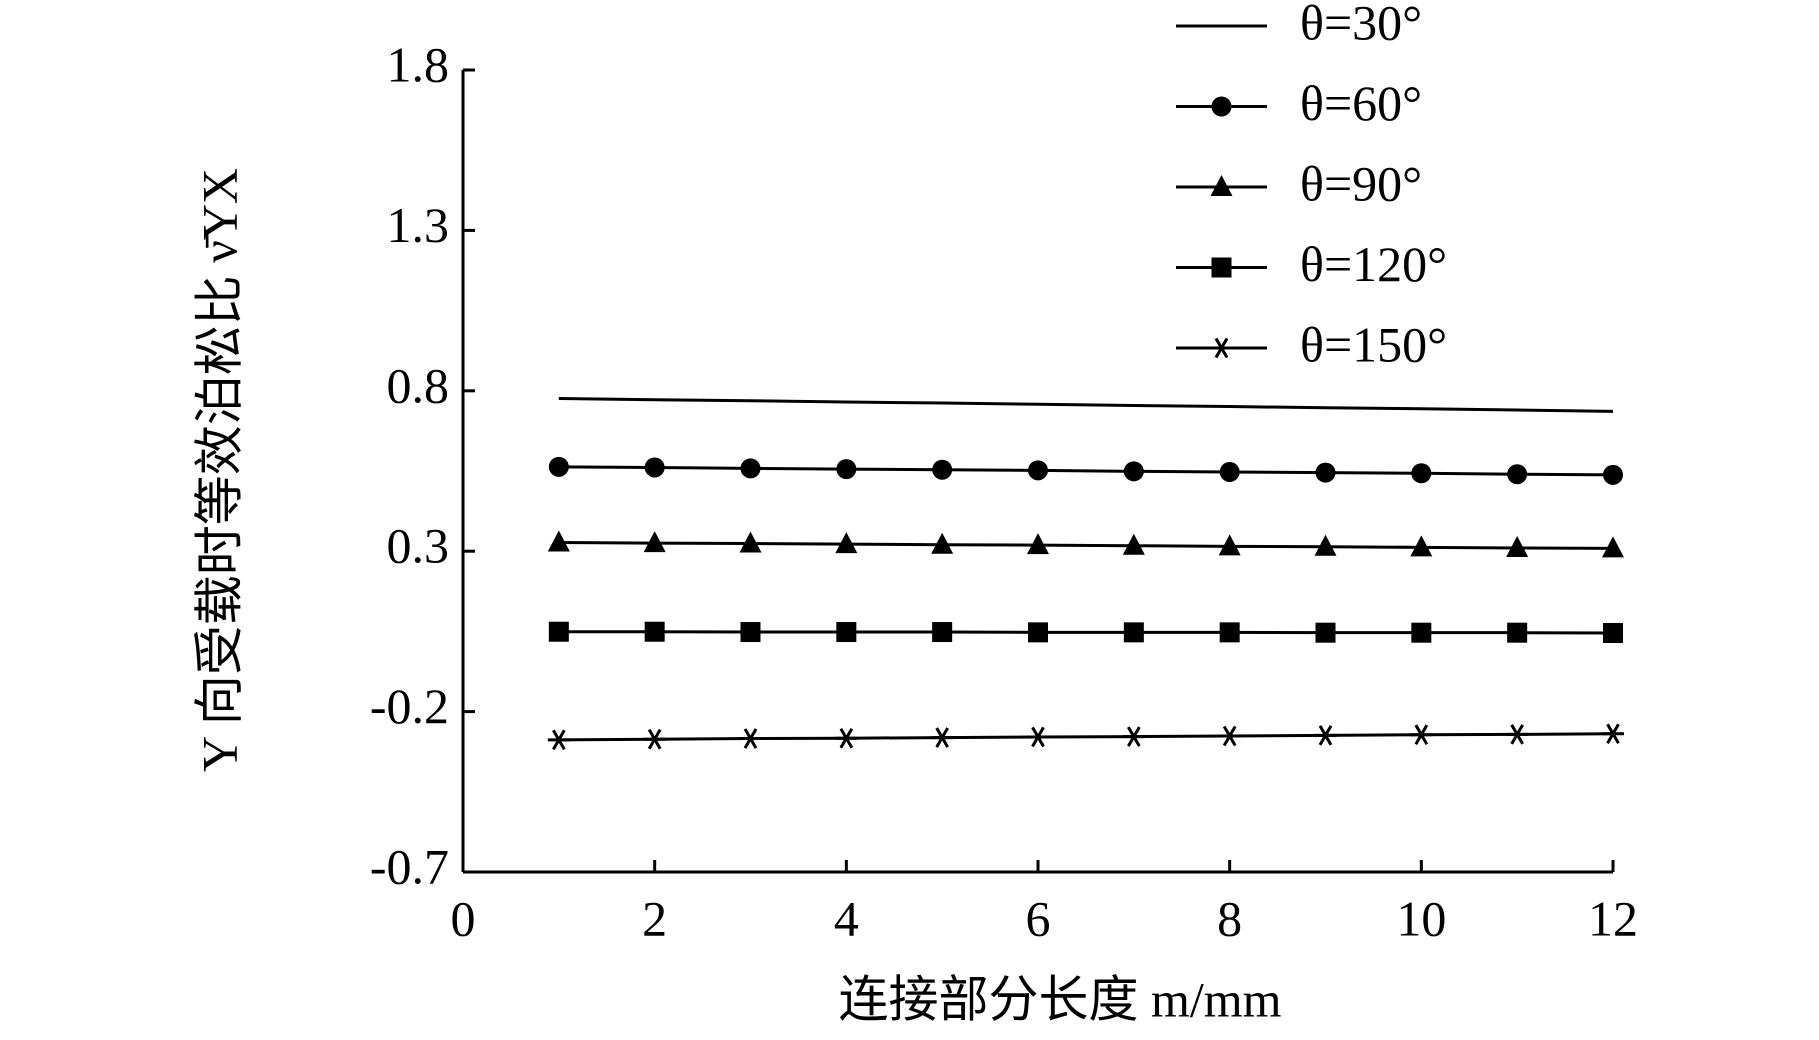 This screenshot has width=1819, height=1040. What do you see at coordinates (418, 64) in the screenshot?
I see `y-tick-label: 1.8` at bounding box center [418, 64].